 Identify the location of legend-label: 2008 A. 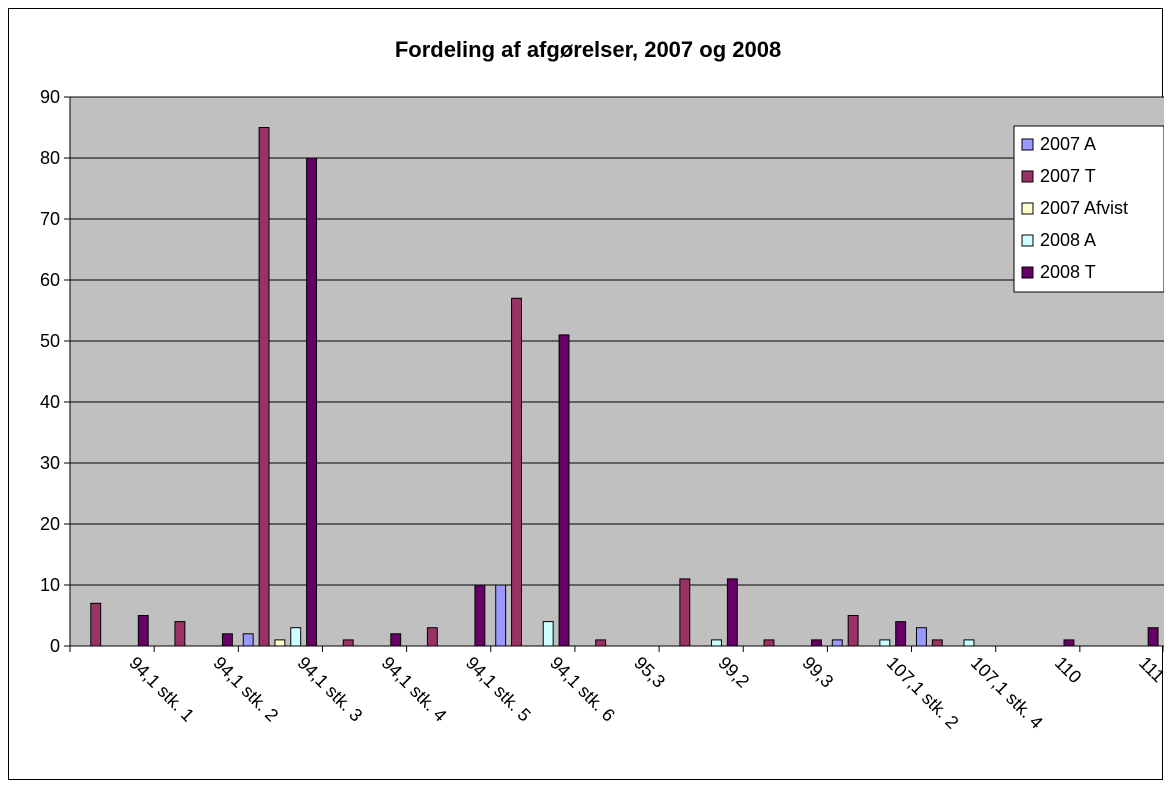
(1068, 240).